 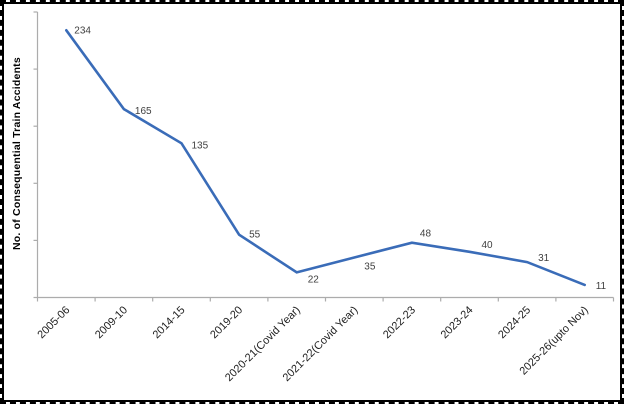 What do you see at coordinates (169, 322) in the screenshot?
I see `x-axis-label: 2014-15` at bounding box center [169, 322].